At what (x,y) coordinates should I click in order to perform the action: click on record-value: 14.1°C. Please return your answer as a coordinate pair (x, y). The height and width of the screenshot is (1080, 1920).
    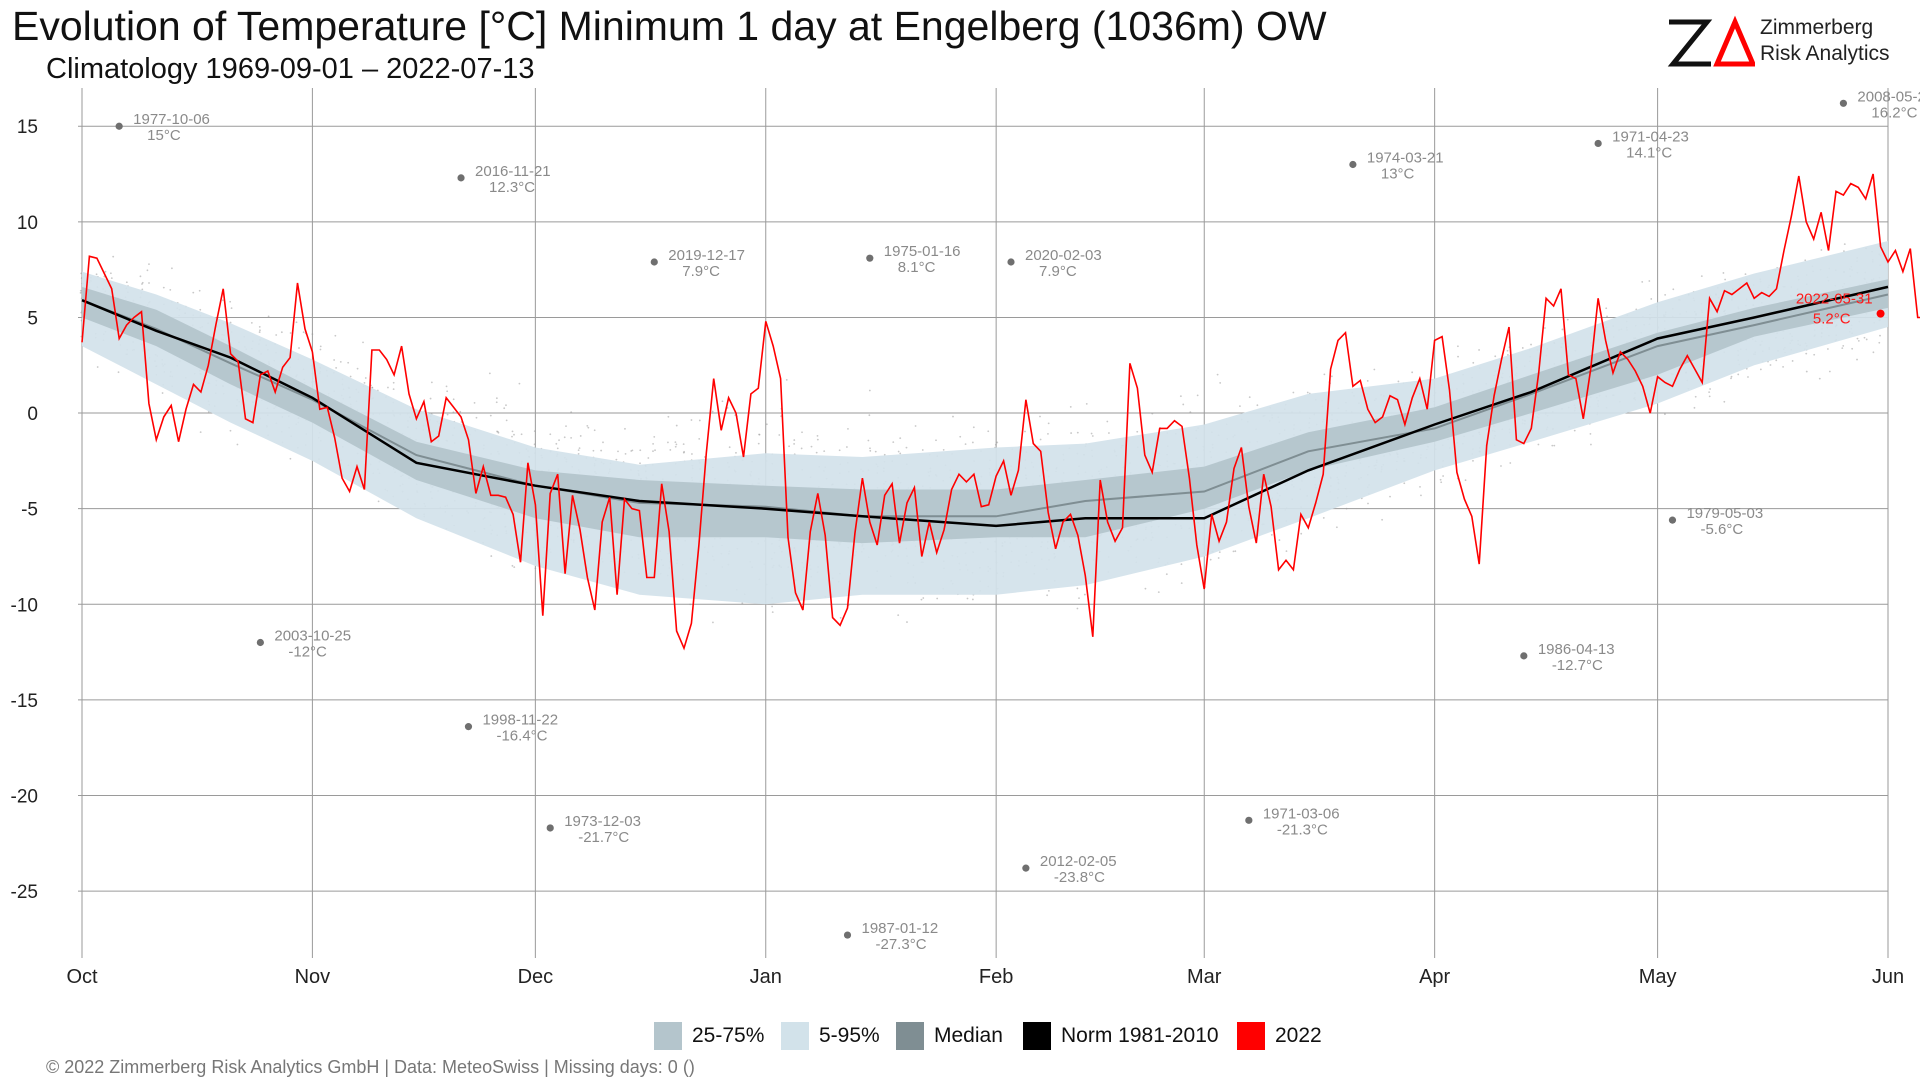
    Looking at the image, I should click on (1649, 152).